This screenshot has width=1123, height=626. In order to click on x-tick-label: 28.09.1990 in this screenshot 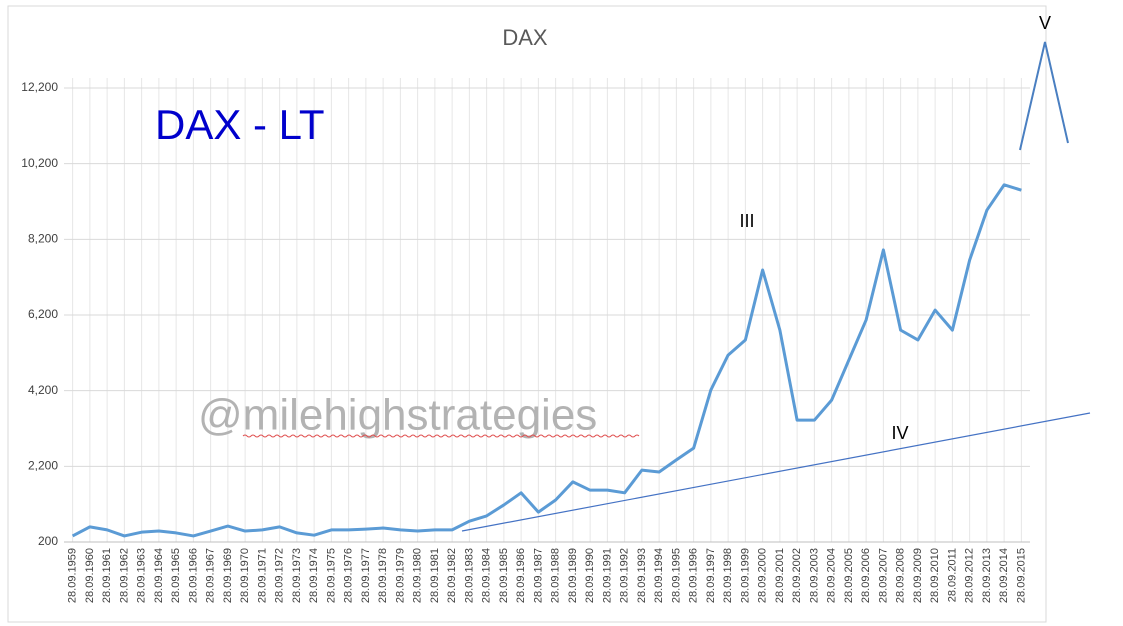, I will do `click(590, 575)`.